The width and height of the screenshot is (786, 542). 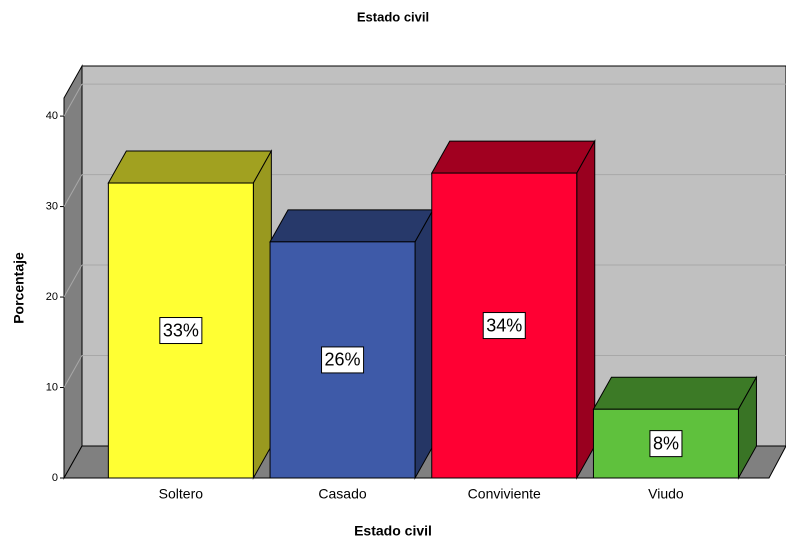 What do you see at coordinates (393, 16) in the screenshot?
I see `chart-title: Estado civil` at bounding box center [393, 16].